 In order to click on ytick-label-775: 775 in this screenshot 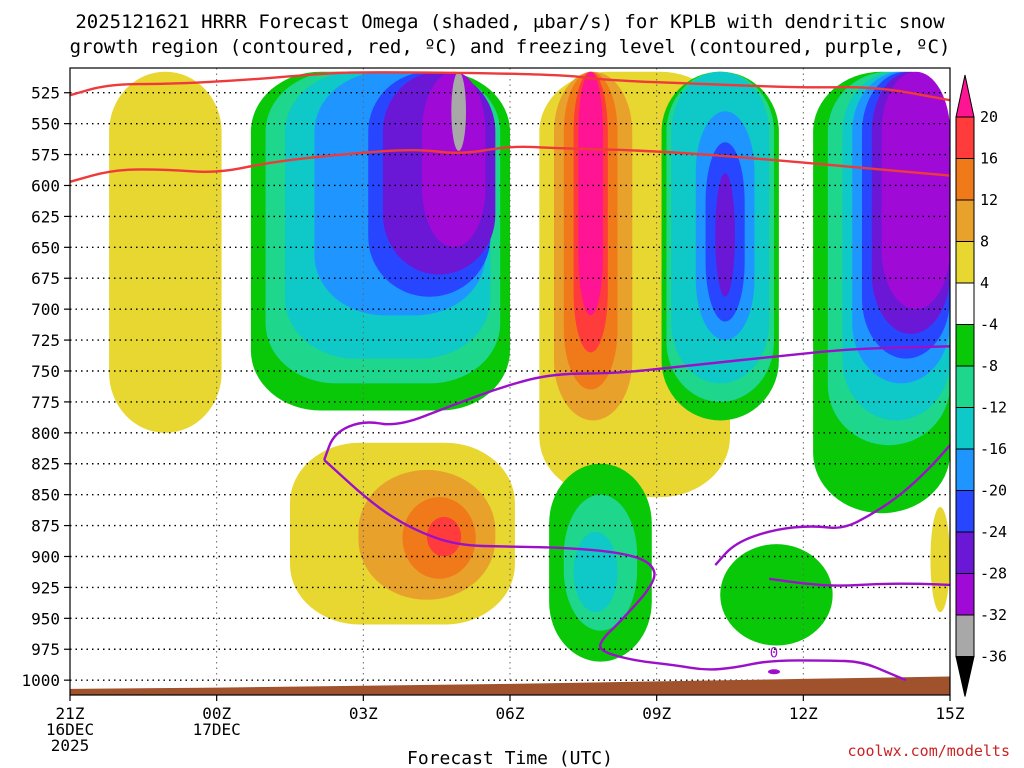, I will do `click(45, 402)`.